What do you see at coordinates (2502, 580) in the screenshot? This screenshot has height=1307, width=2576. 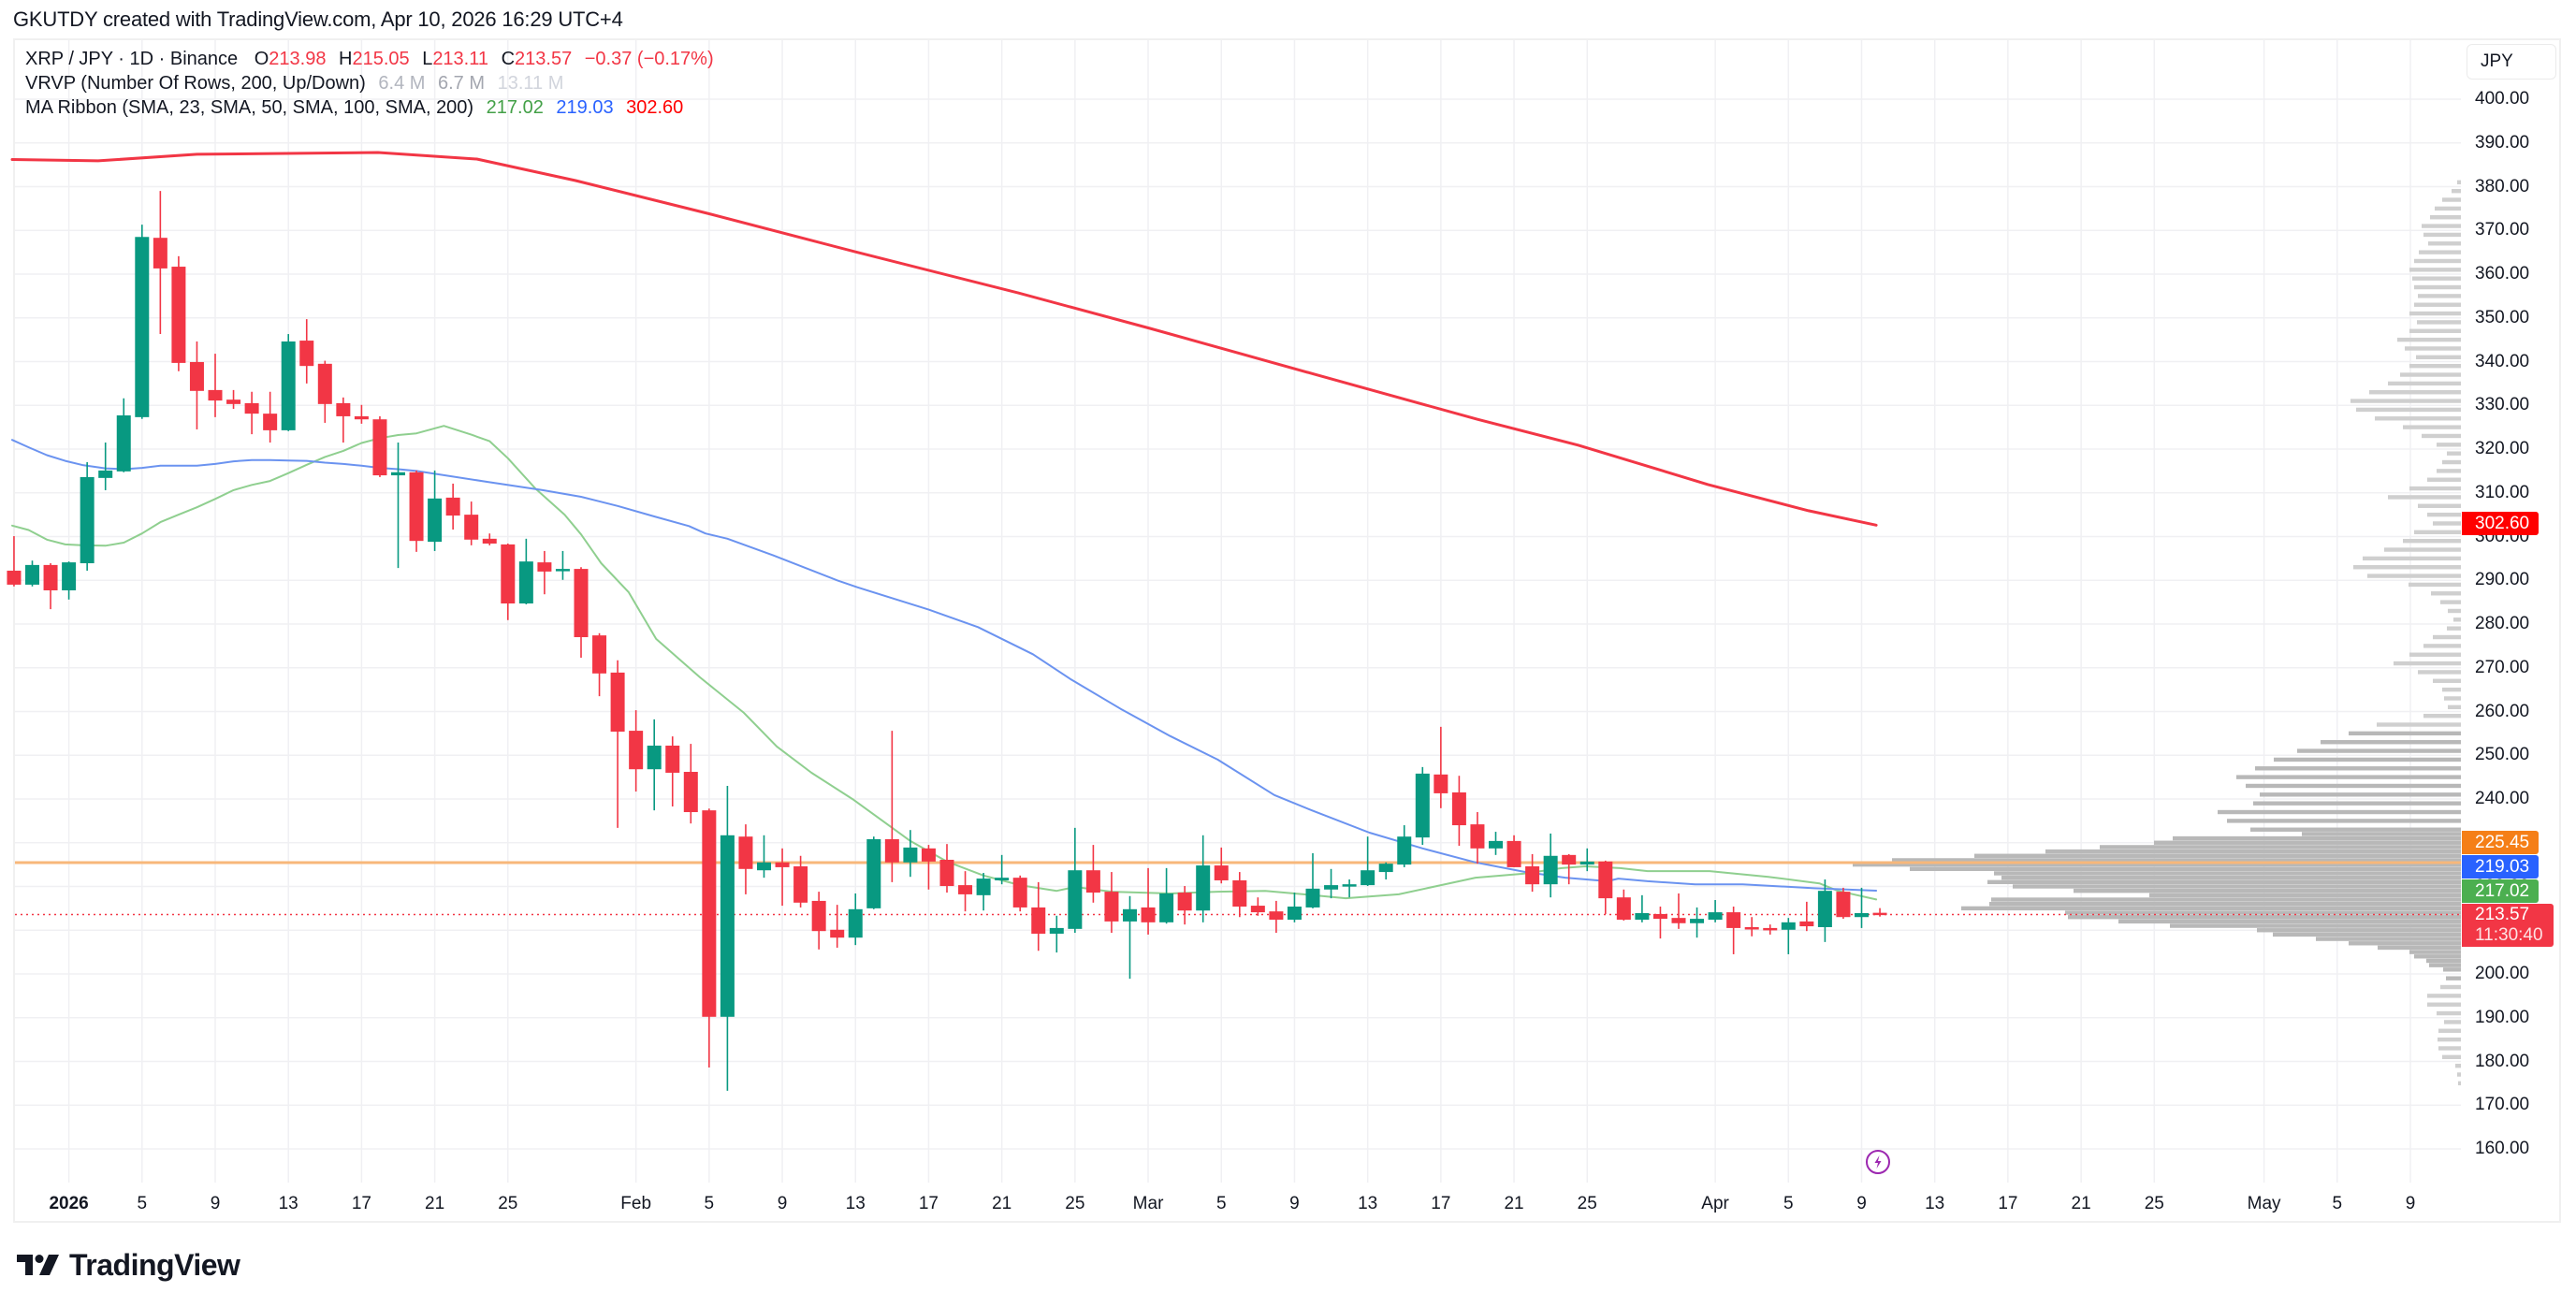 I see `price-tick-label: 290.00` at bounding box center [2502, 580].